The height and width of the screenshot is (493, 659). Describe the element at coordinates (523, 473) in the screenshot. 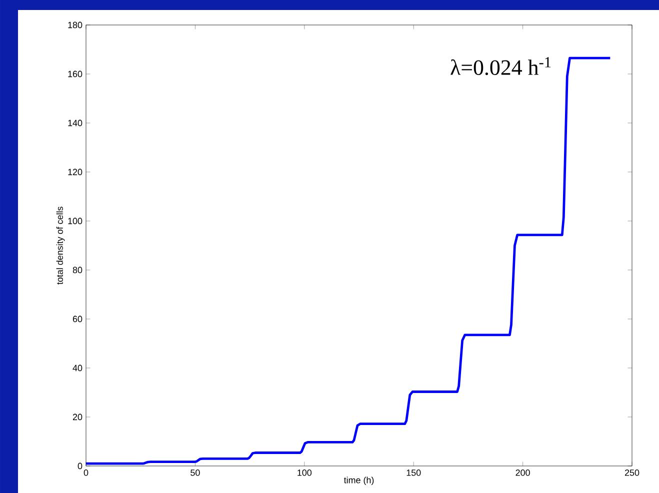

I see `x-tick-label: 200` at that location.